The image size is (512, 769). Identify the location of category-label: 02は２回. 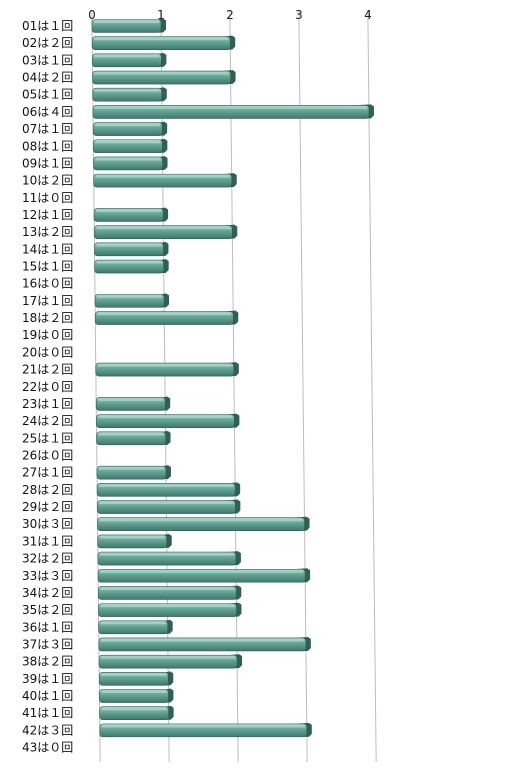
(47, 43).